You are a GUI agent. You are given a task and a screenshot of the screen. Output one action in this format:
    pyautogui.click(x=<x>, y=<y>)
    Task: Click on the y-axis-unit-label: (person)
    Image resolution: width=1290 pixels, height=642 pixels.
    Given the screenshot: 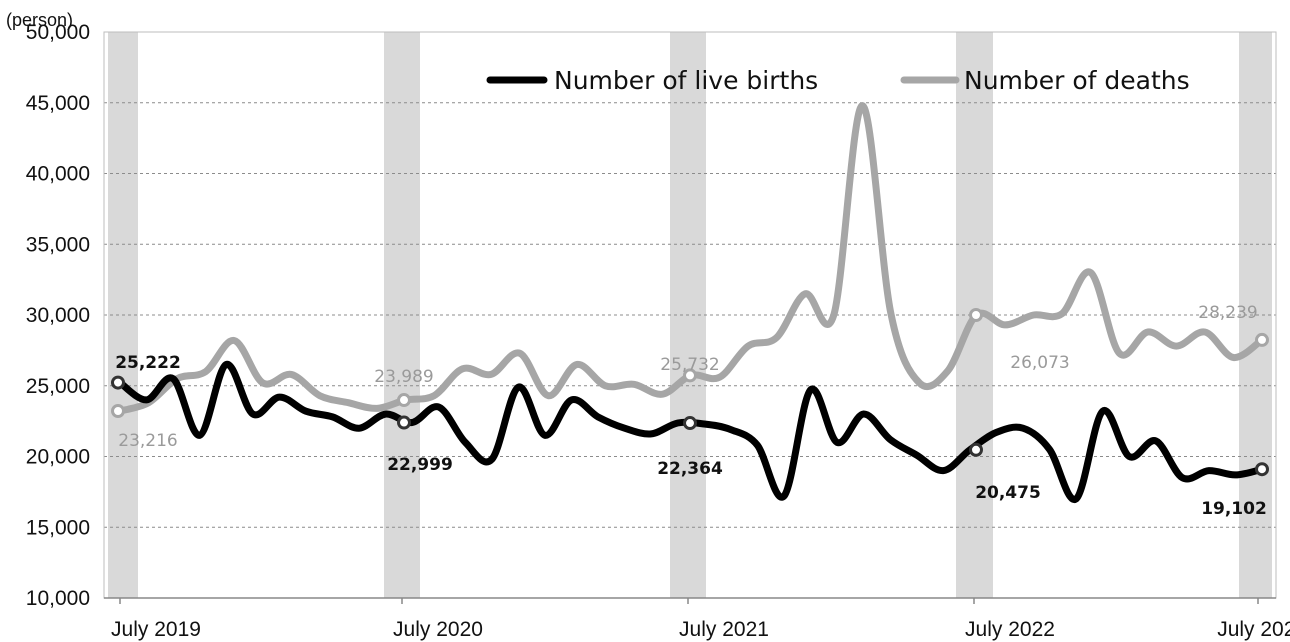 What is the action you would take?
    pyautogui.click(x=39, y=20)
    